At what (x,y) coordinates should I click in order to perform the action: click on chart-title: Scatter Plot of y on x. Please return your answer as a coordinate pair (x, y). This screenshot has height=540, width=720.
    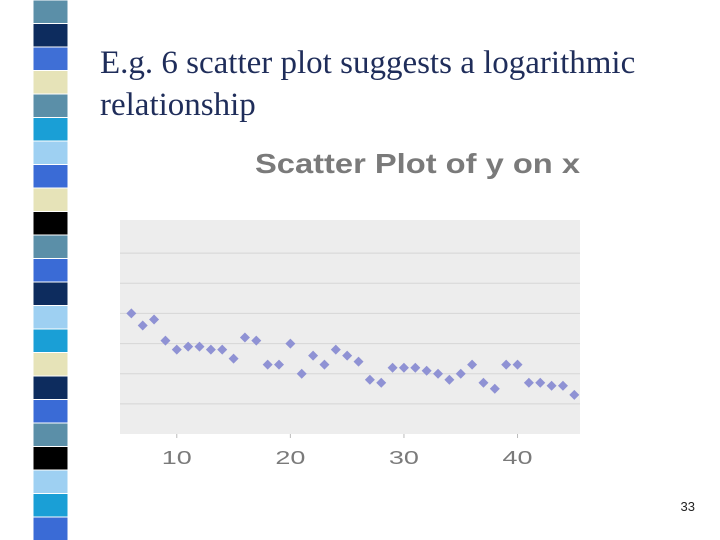
    Looking at the image, I should click on (417, 163).